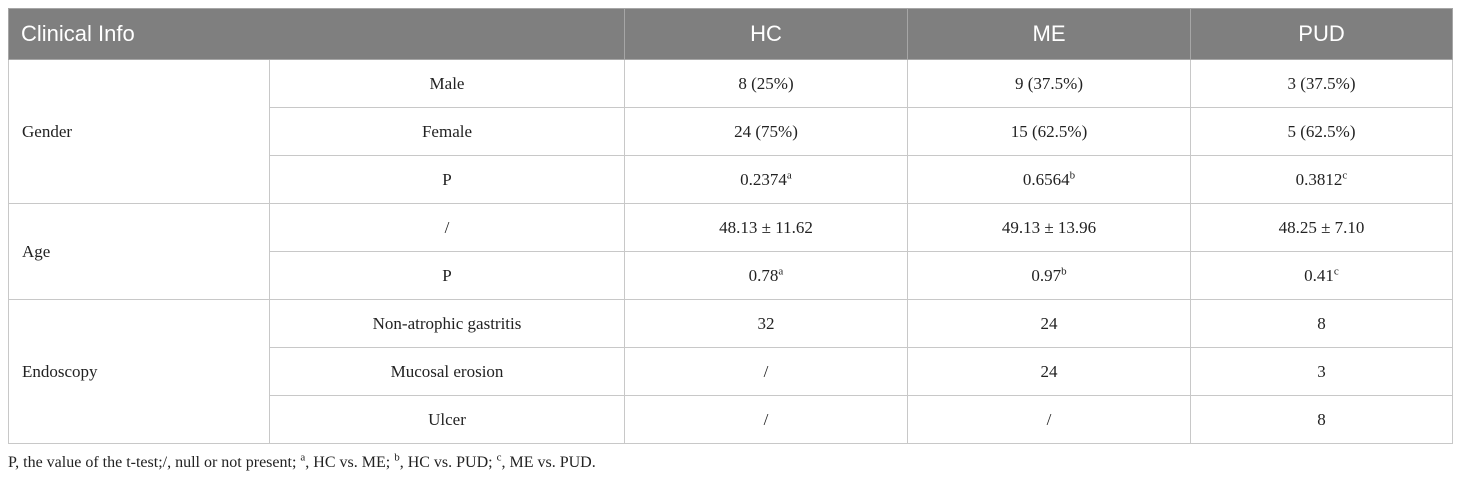 The image size is (1460, 483). What do you see at coordinates (766, 371) in the screenshot?
I see `cell-mucosal-hc: /` at bounding box center [766, 371].